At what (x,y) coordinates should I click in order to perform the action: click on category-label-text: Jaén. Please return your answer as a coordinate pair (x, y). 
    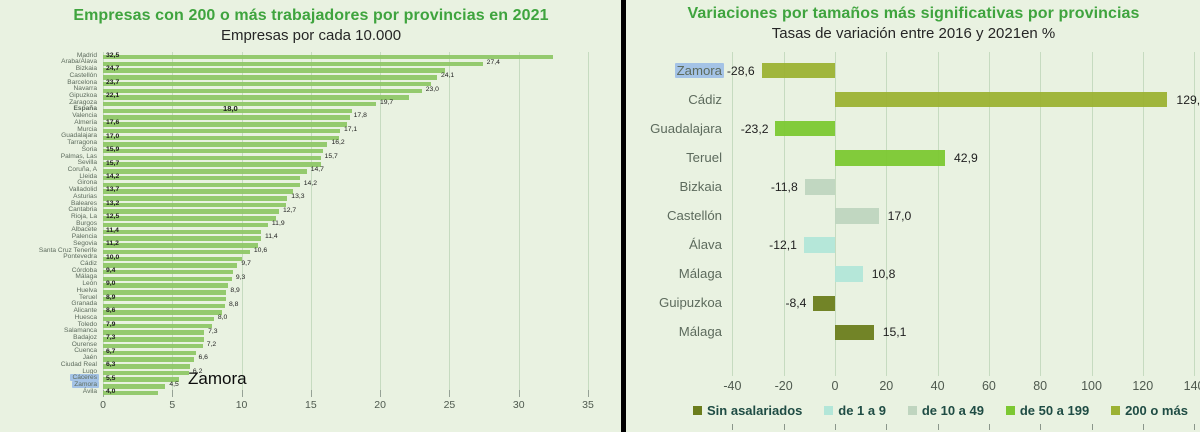
    Looking at the image, I should click on (89, 358).